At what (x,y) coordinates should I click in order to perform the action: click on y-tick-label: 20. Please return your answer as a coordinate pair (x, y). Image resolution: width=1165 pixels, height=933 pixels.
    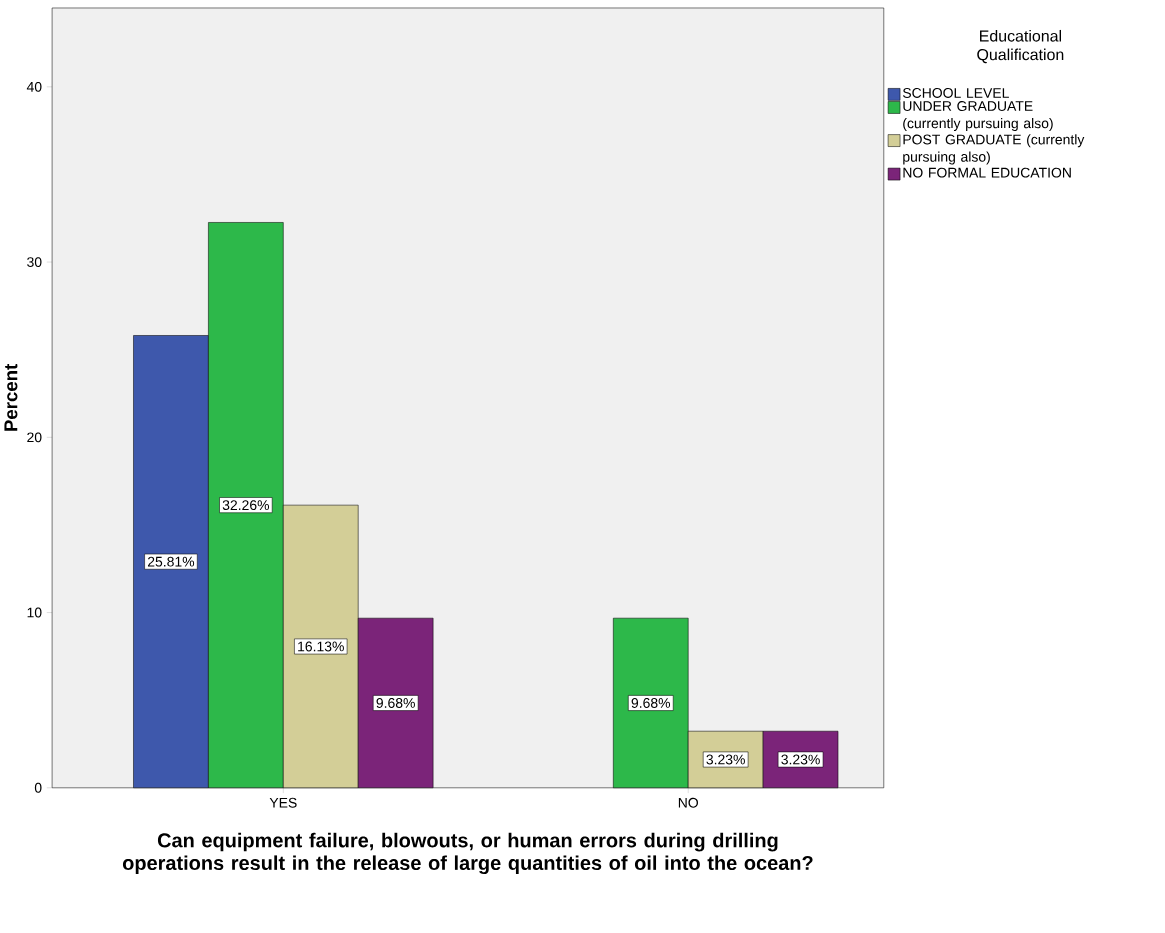
    Looking at the image, I should click on (34, 437).